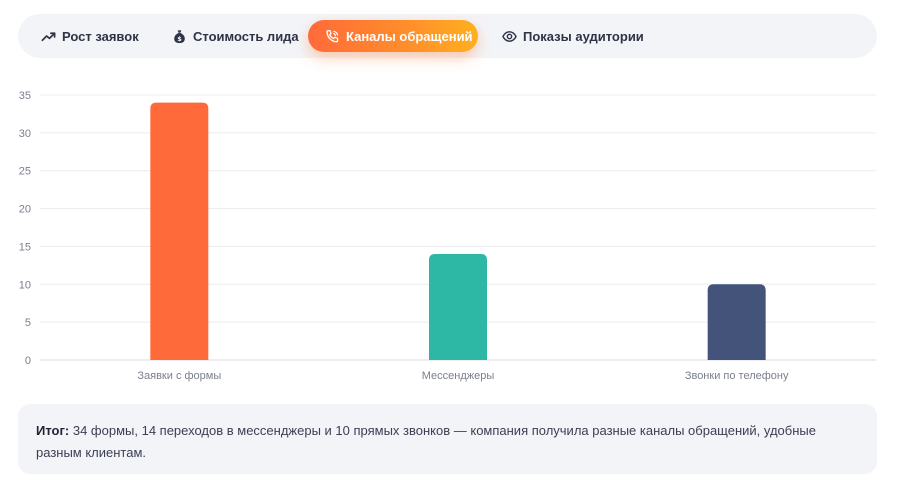 This screenshot has width=900, height=487. Describe the element at coordinates (28, 361) in the screenshot. I see `y-tick-label: 0` at that location.